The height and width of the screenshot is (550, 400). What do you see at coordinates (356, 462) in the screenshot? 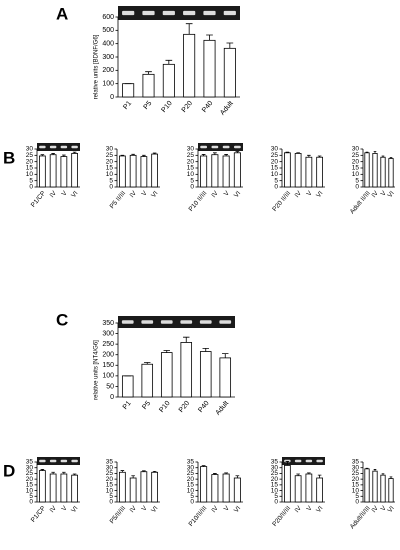
I see `y-tick-label: 35` at bounding box center [356, 462].